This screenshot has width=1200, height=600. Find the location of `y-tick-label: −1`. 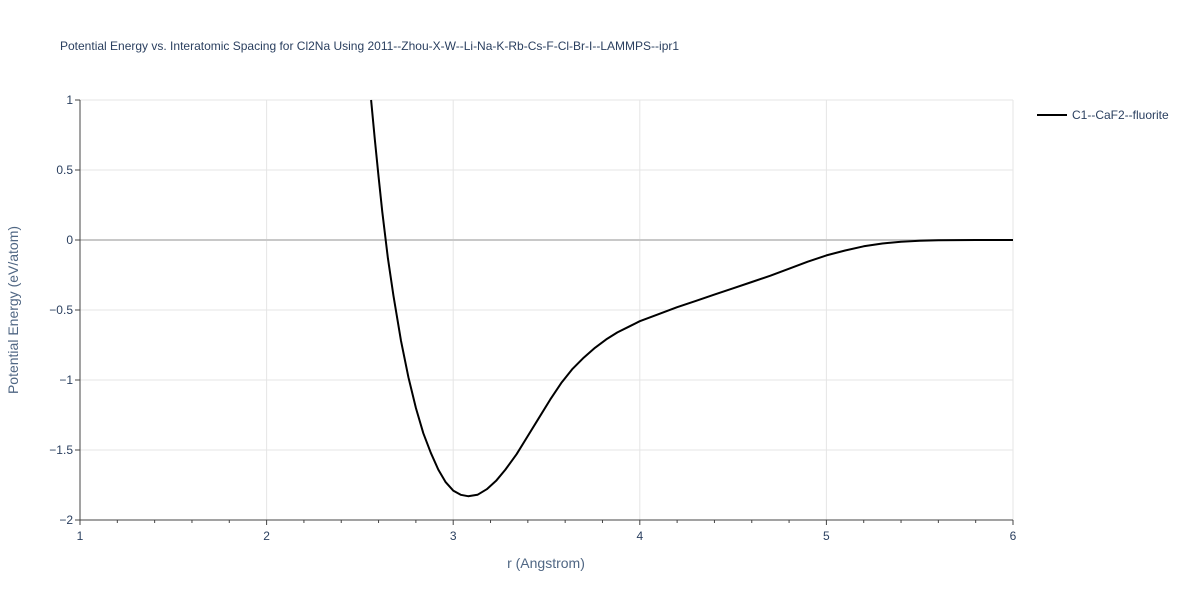

y-tick-label: −1 is located at coordinates (66, 380).